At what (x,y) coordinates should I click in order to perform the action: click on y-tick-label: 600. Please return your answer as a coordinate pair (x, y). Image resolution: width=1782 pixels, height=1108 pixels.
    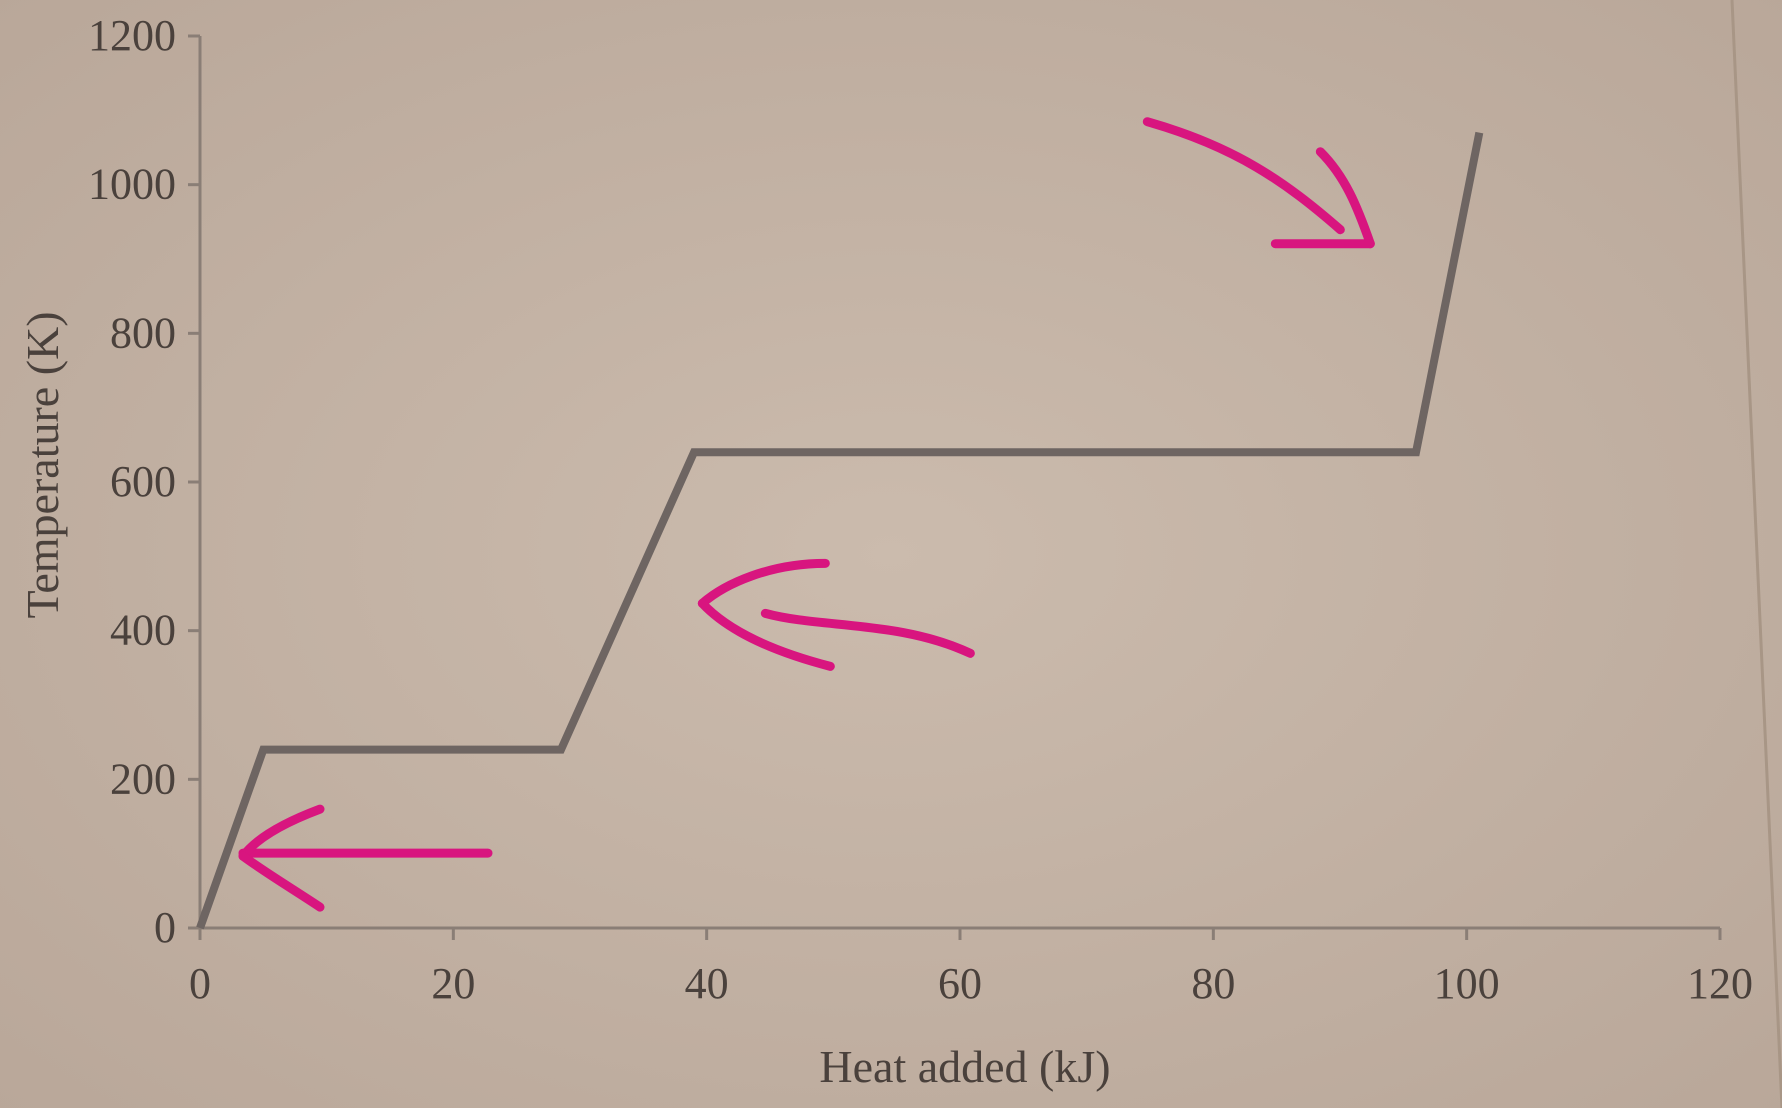
    Looking at the image, I should click on (143, 481).